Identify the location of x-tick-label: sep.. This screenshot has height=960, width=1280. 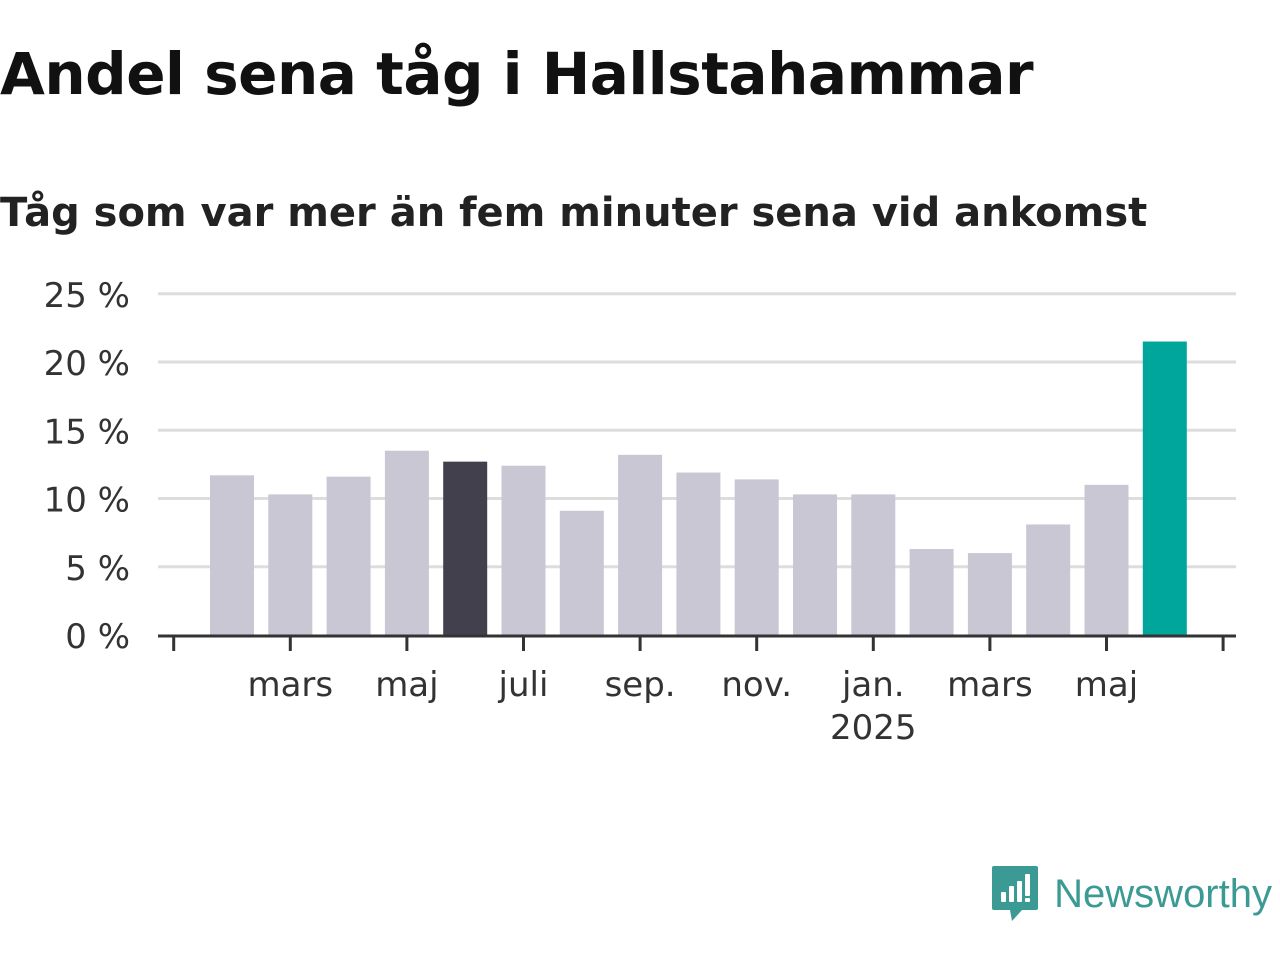
(640, 685).